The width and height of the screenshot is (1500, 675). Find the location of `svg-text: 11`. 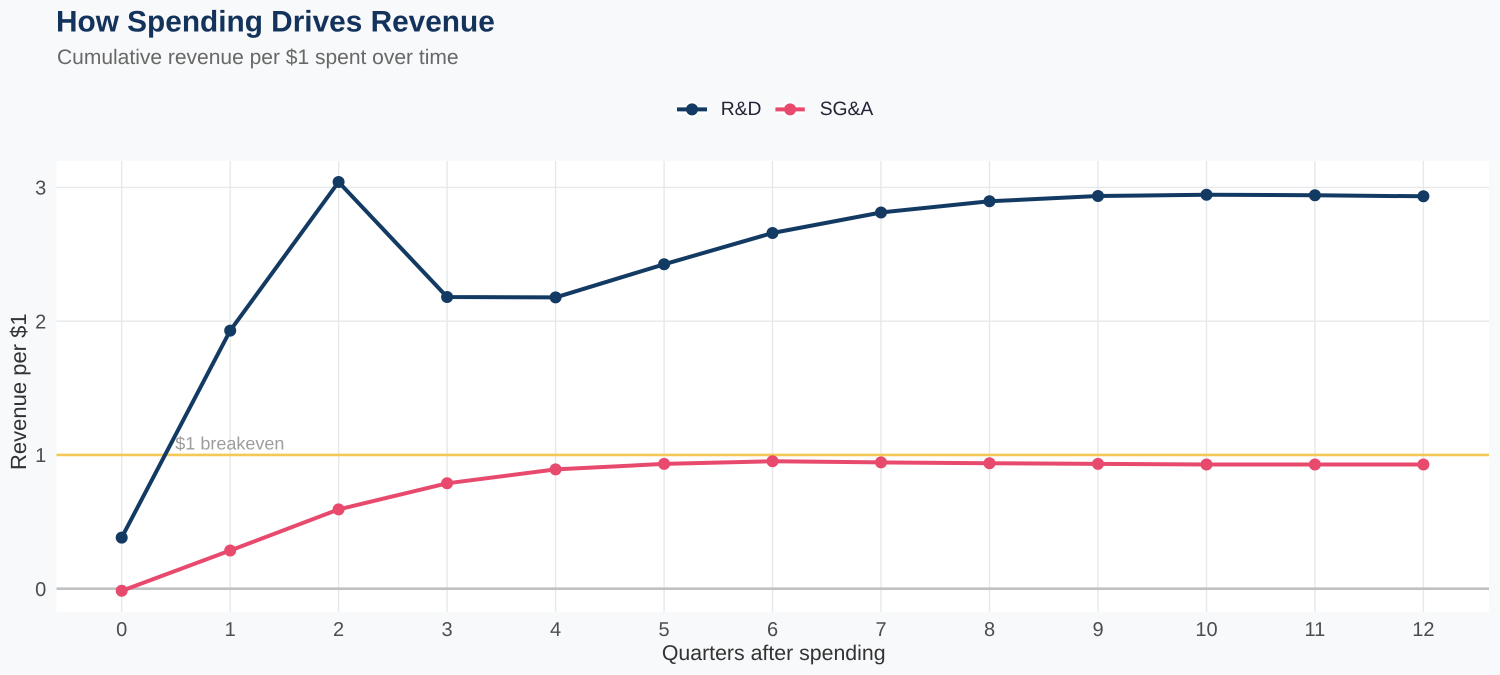

svg-text: 11 is located at coordinates (1315, 630).